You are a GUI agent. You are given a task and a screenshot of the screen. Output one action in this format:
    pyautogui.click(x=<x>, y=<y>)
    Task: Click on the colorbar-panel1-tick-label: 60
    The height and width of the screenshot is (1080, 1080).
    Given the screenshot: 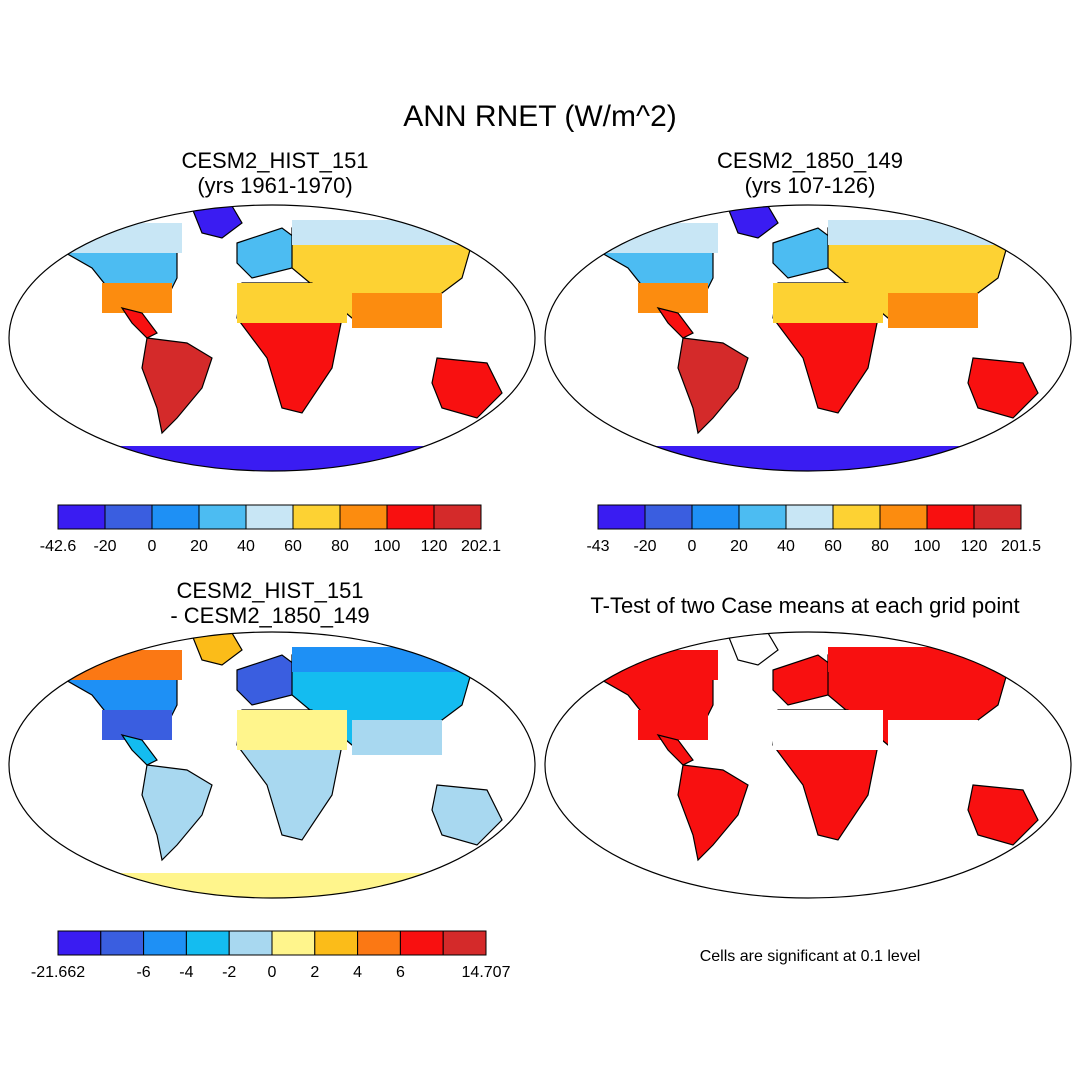 What is the action you would take?
    pyautogui.click(x=293, y=546)
    